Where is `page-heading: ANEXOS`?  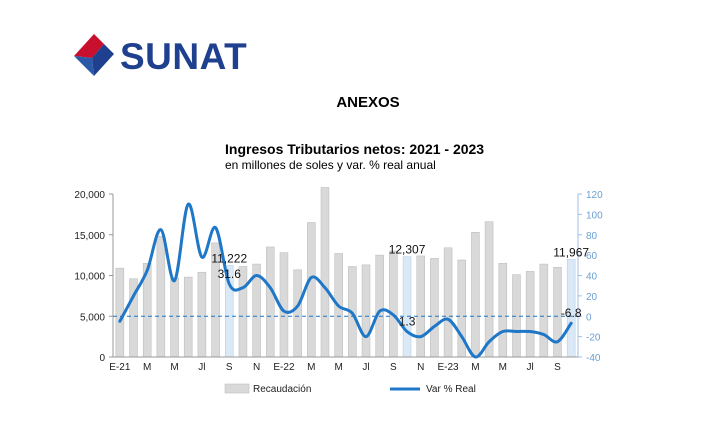 page-heading: ANEXOS is located at coordinates (368, 102).